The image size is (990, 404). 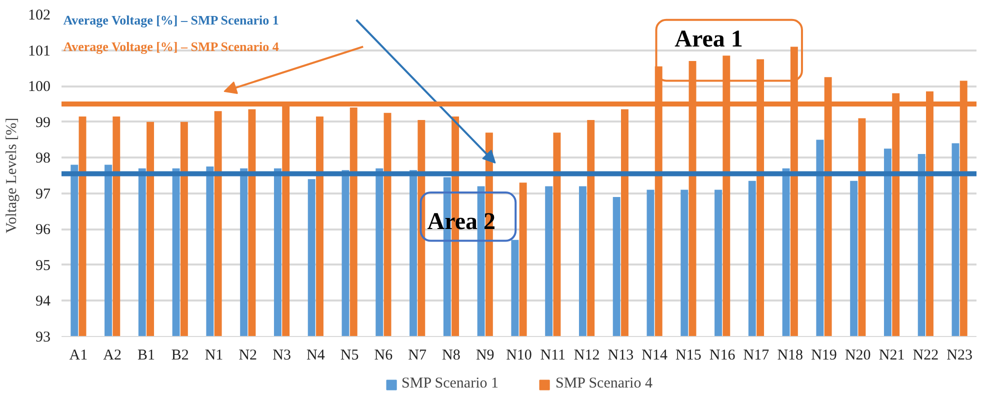 What do you see at coordinates (450, 384) in the screenshot?
I see `legend-label: SMP Scenario 1` at bounding box center [450, 384].